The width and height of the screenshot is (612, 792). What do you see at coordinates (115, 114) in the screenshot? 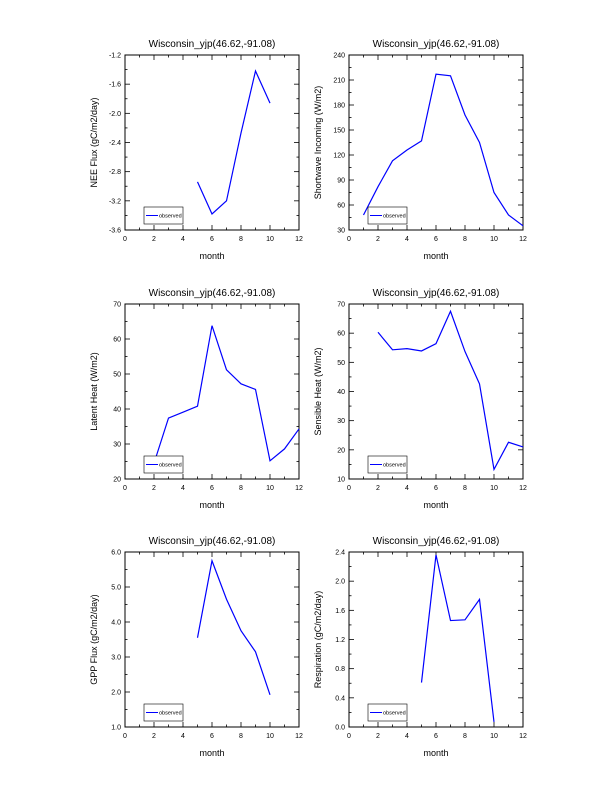
I see `y-tick-label: -2.0` at bounding box center [115, 114].